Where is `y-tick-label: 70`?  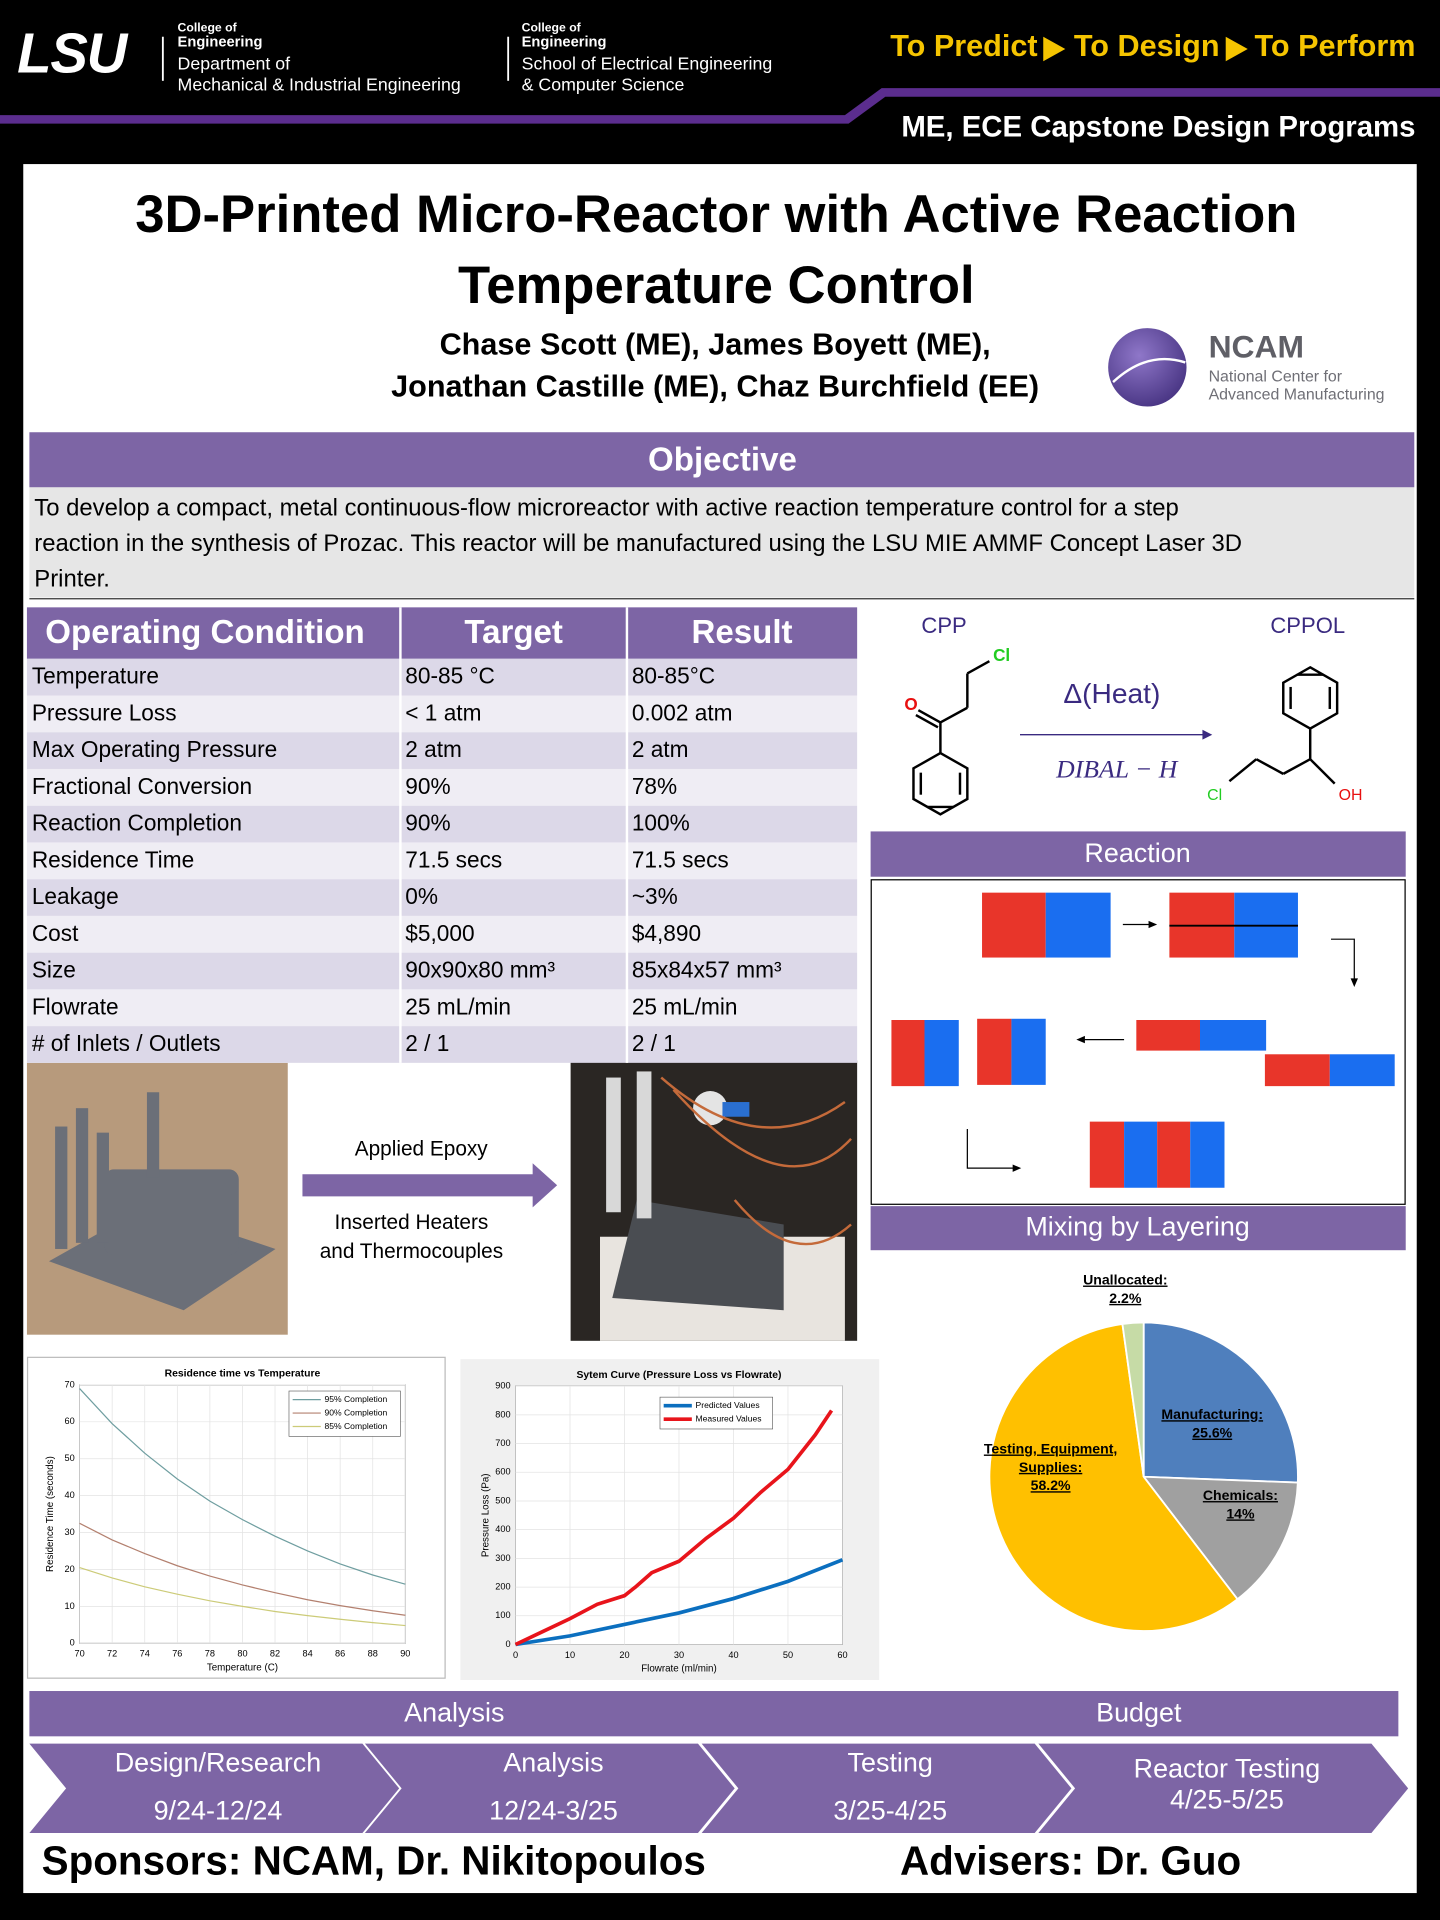
y-tick-label: 70 is located at coordinates (69, 1384).